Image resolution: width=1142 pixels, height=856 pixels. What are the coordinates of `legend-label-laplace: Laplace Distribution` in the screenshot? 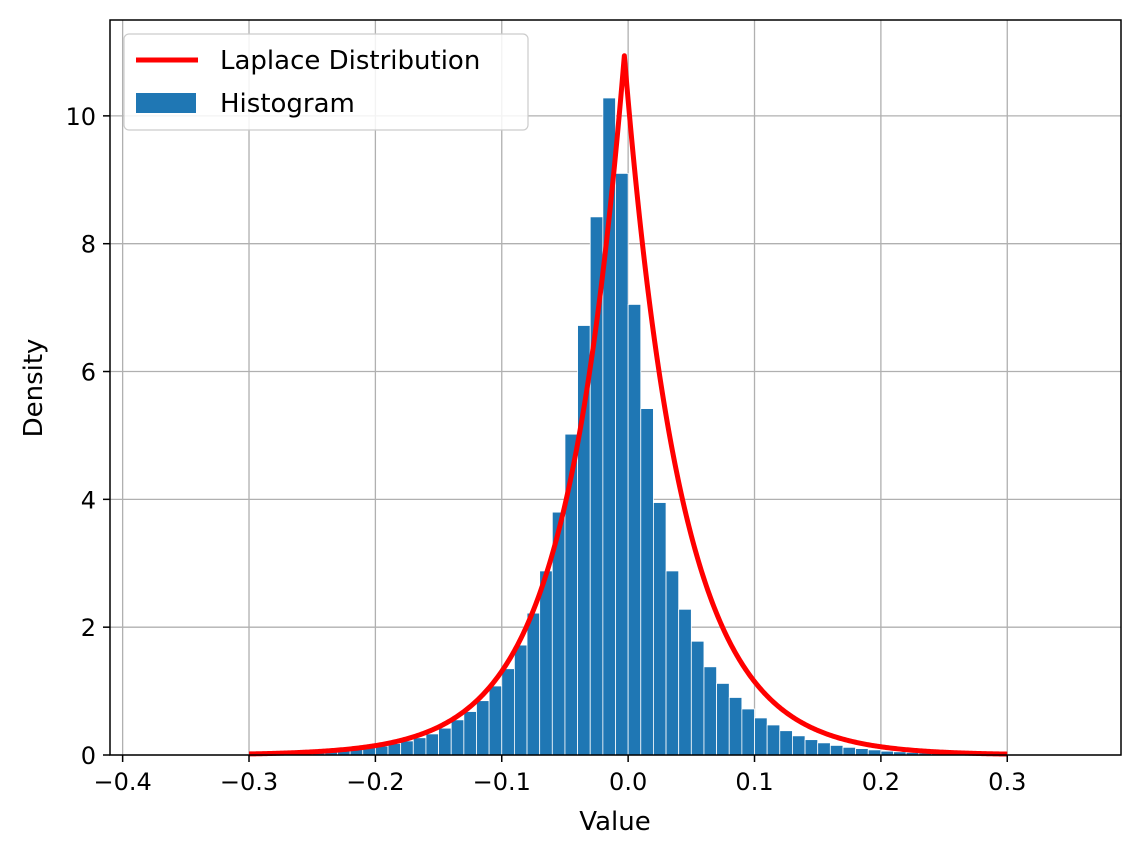 It's located at (350, 61).